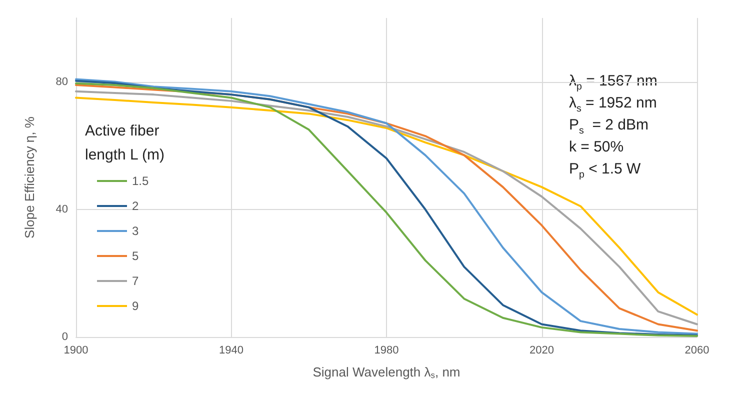  I want to click on x-tick-label: 2060, so click(697, 350).